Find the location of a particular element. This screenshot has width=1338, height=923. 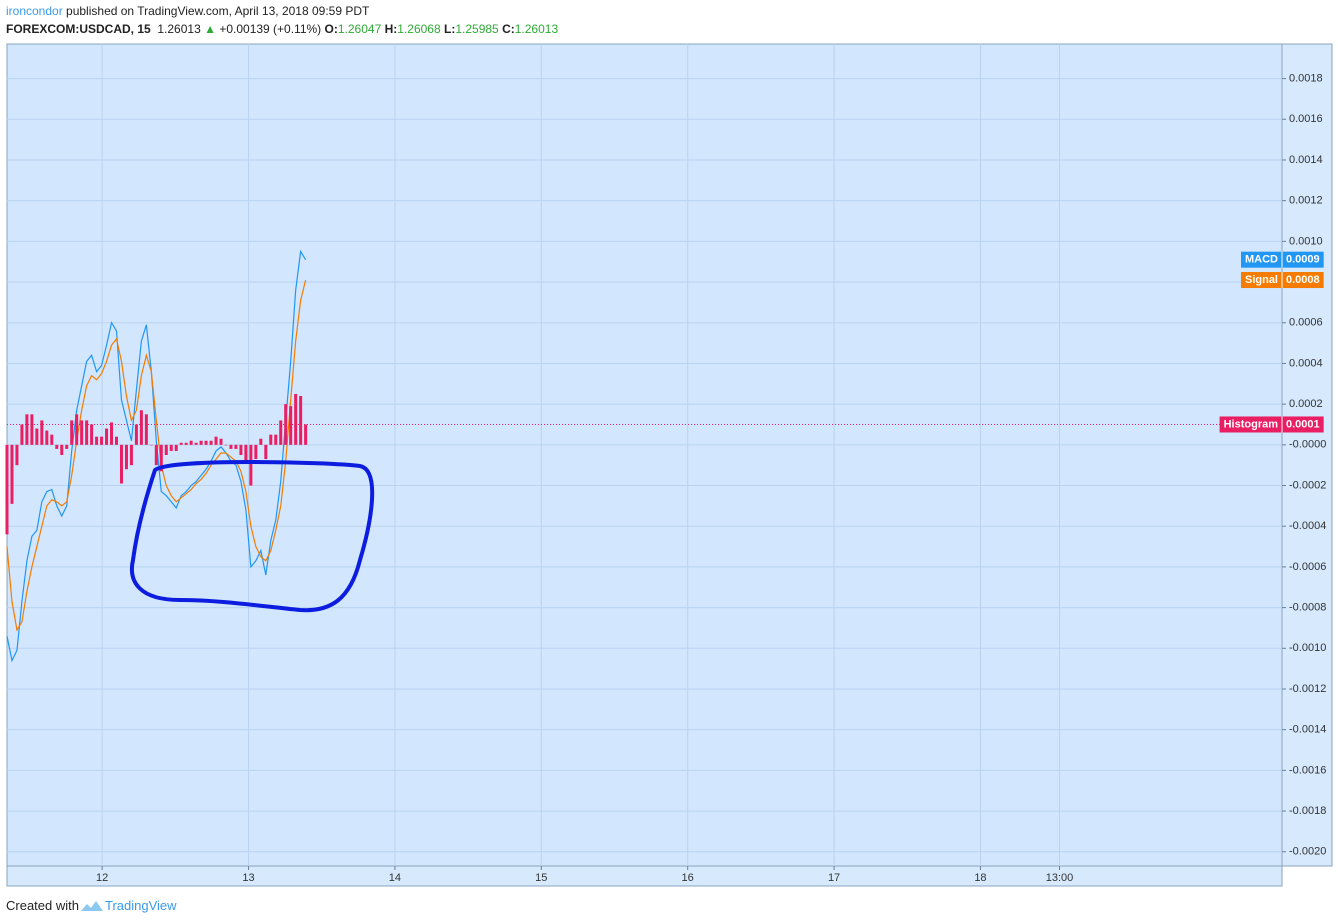

y-tick-label: -0.0018 is located at coordinates (1307, 811).